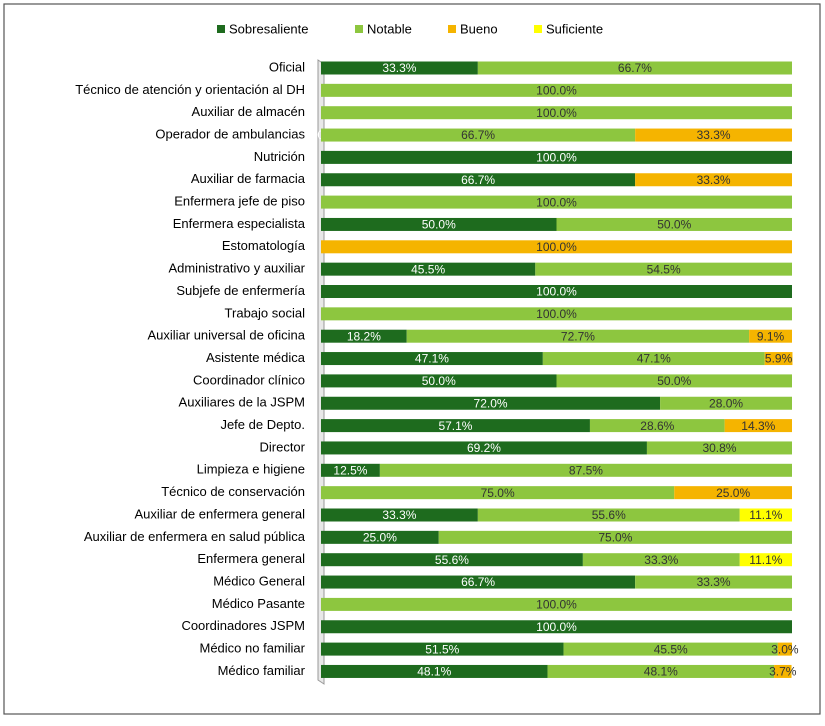  I want to click on value-label: 51.5%, so click(442, 649).